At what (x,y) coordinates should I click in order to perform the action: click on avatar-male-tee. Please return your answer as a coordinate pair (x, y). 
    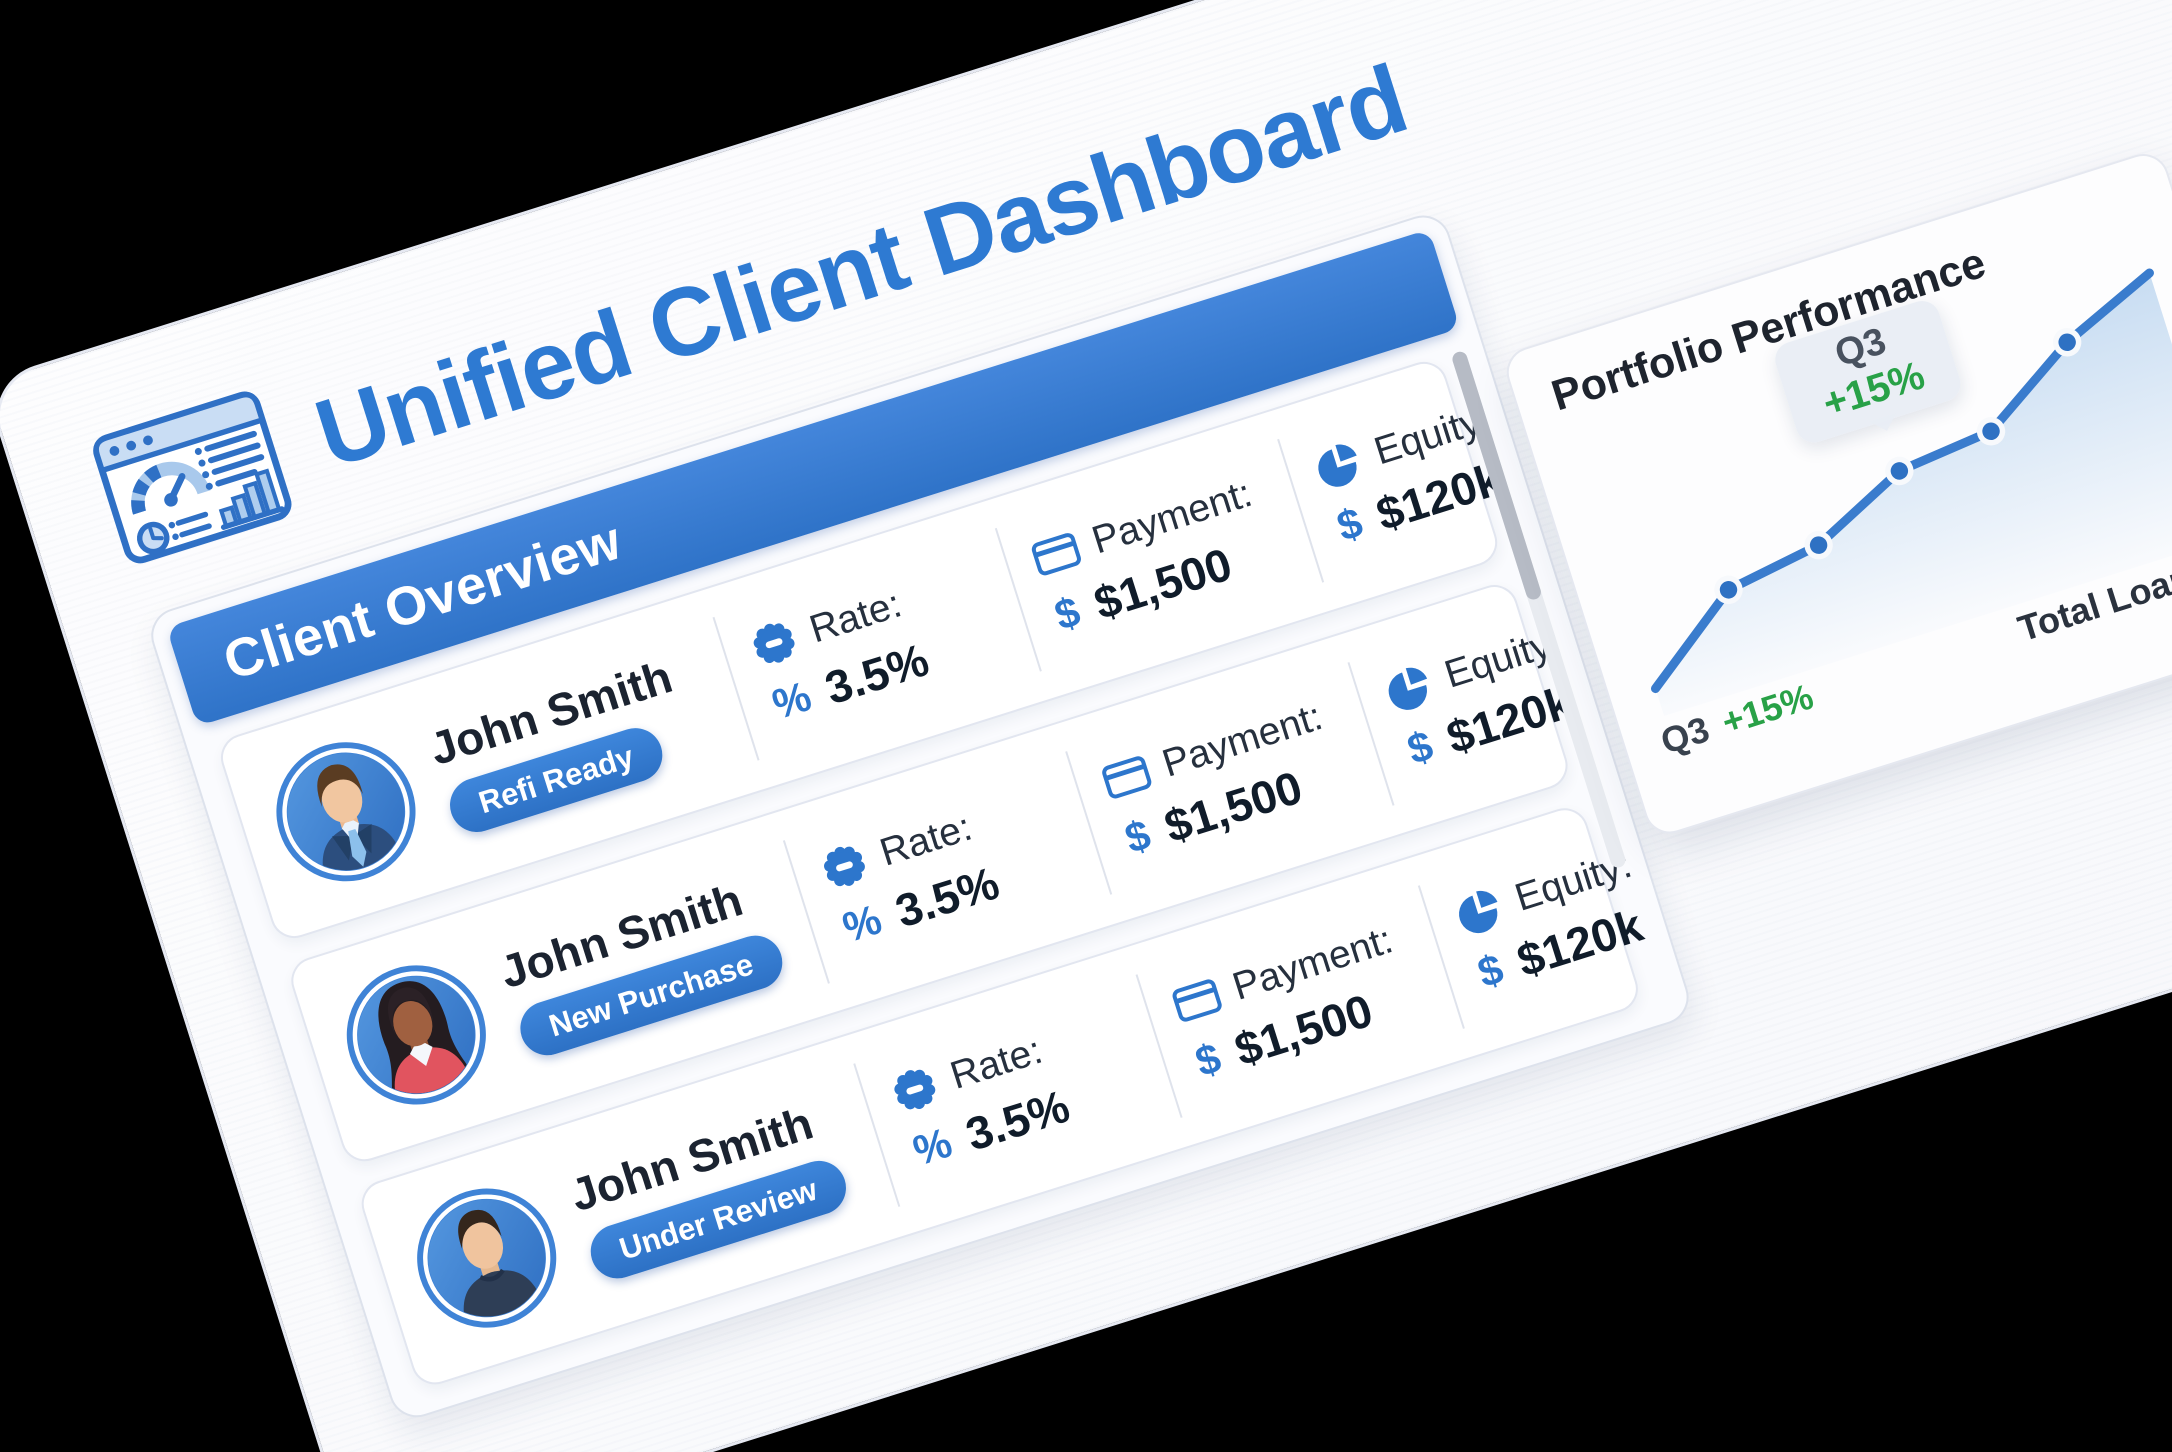
    Looking at the image, I should click on (487, 1260).